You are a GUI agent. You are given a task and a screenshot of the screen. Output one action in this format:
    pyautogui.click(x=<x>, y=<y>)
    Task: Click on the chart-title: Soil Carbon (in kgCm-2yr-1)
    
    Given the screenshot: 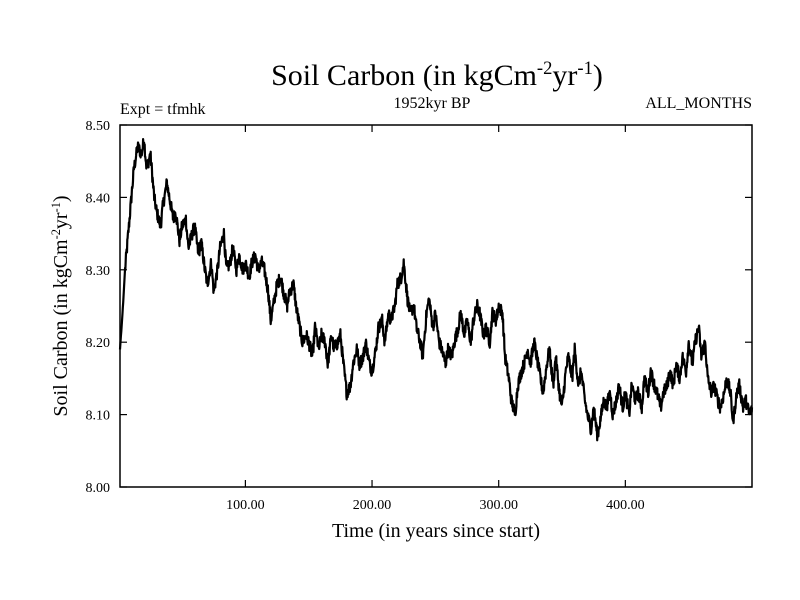 What is the action you would take?
    pyautogui.click(x=437, y=75)
    